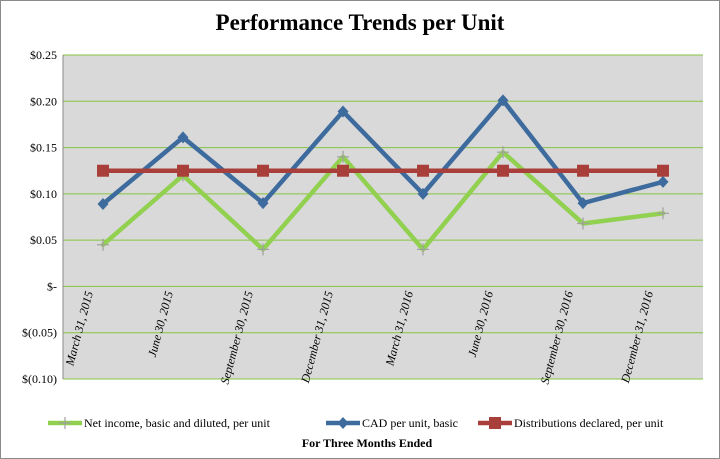 The height and width of the screenshot is (459, 720). Describe the element at coordinates (52, 286) in the screenshot. I see `y-tick-label: $-` at that location.